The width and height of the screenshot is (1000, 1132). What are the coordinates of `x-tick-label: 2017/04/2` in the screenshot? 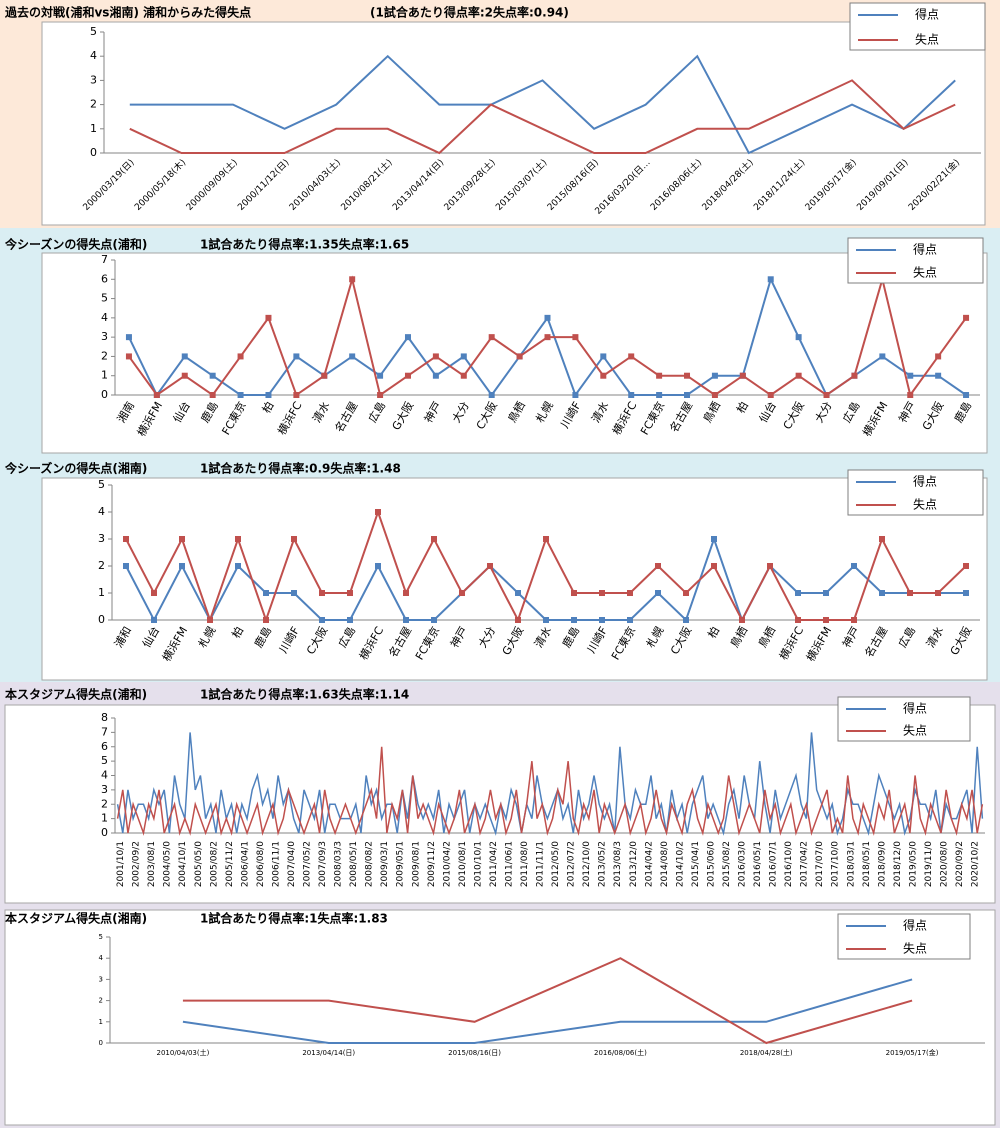 It's located at (805, 864).